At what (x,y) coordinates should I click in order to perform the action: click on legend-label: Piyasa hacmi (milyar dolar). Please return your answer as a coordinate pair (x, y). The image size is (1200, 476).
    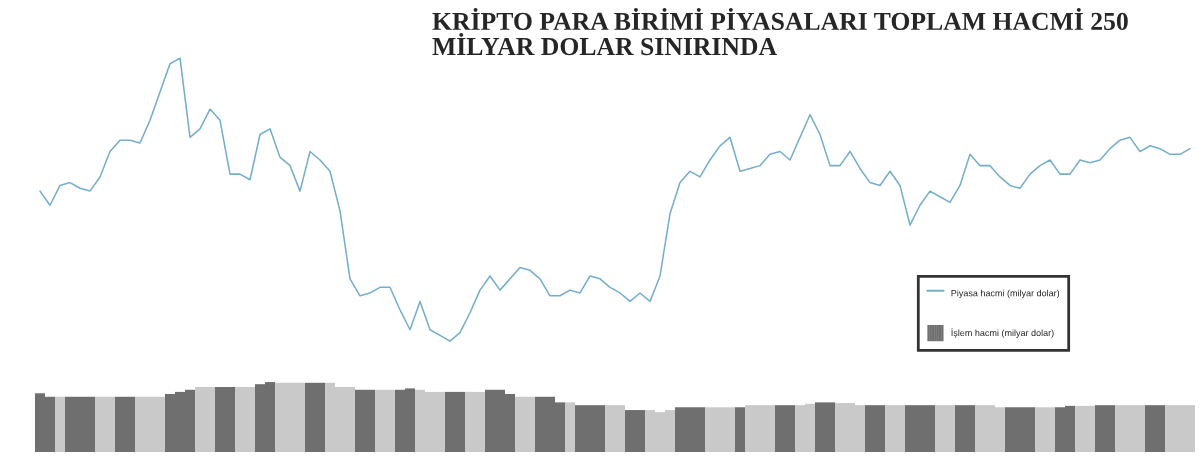
    Looking at the image, I should click on (1005, 294).